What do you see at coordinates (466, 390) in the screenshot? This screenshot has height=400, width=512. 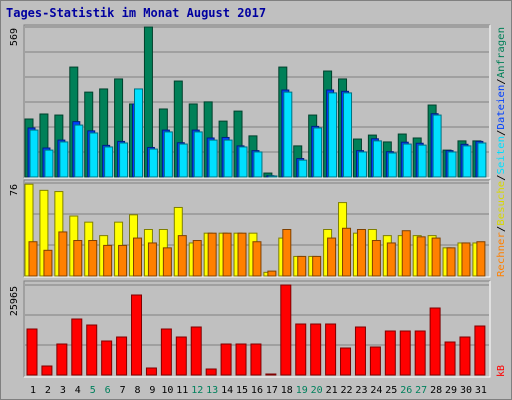 I see `x-tick-label: 30` at bounding box center [466, 390].